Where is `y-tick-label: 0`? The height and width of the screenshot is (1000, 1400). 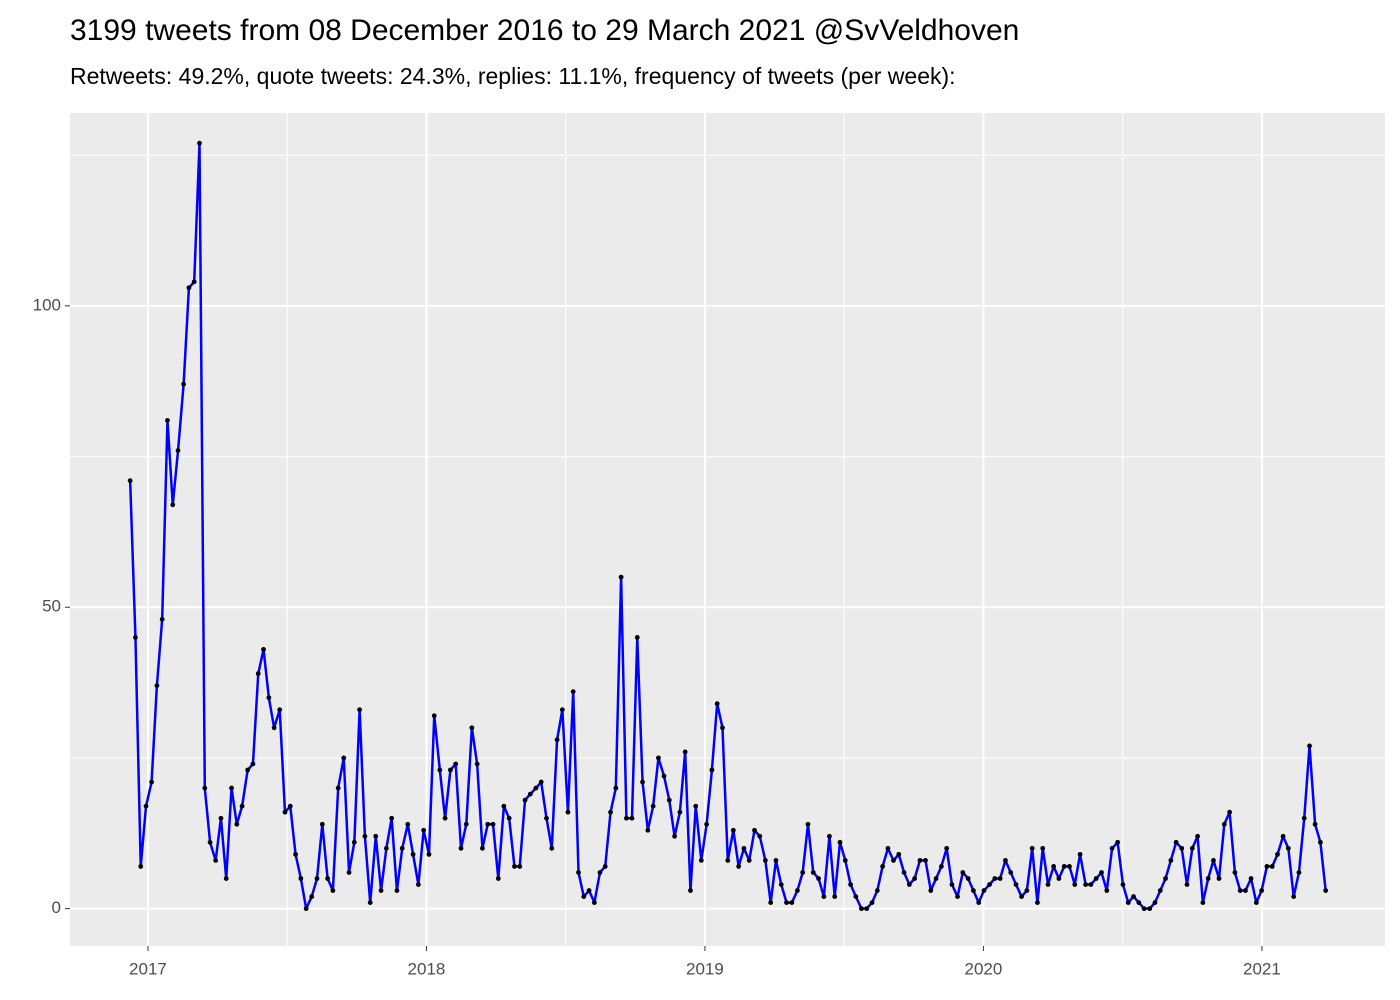
y-tick-label: 0 is located at coordinates (56, 907).